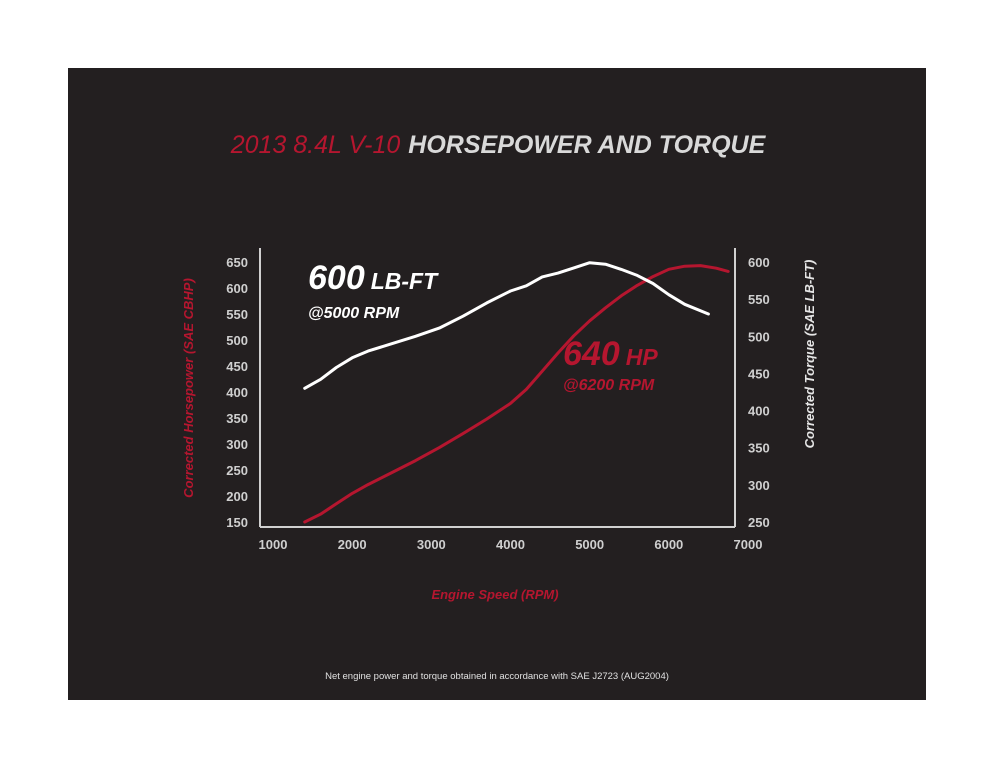  I want to click on x-axis-label: Engine Speed (RPM), so click(494, 594).